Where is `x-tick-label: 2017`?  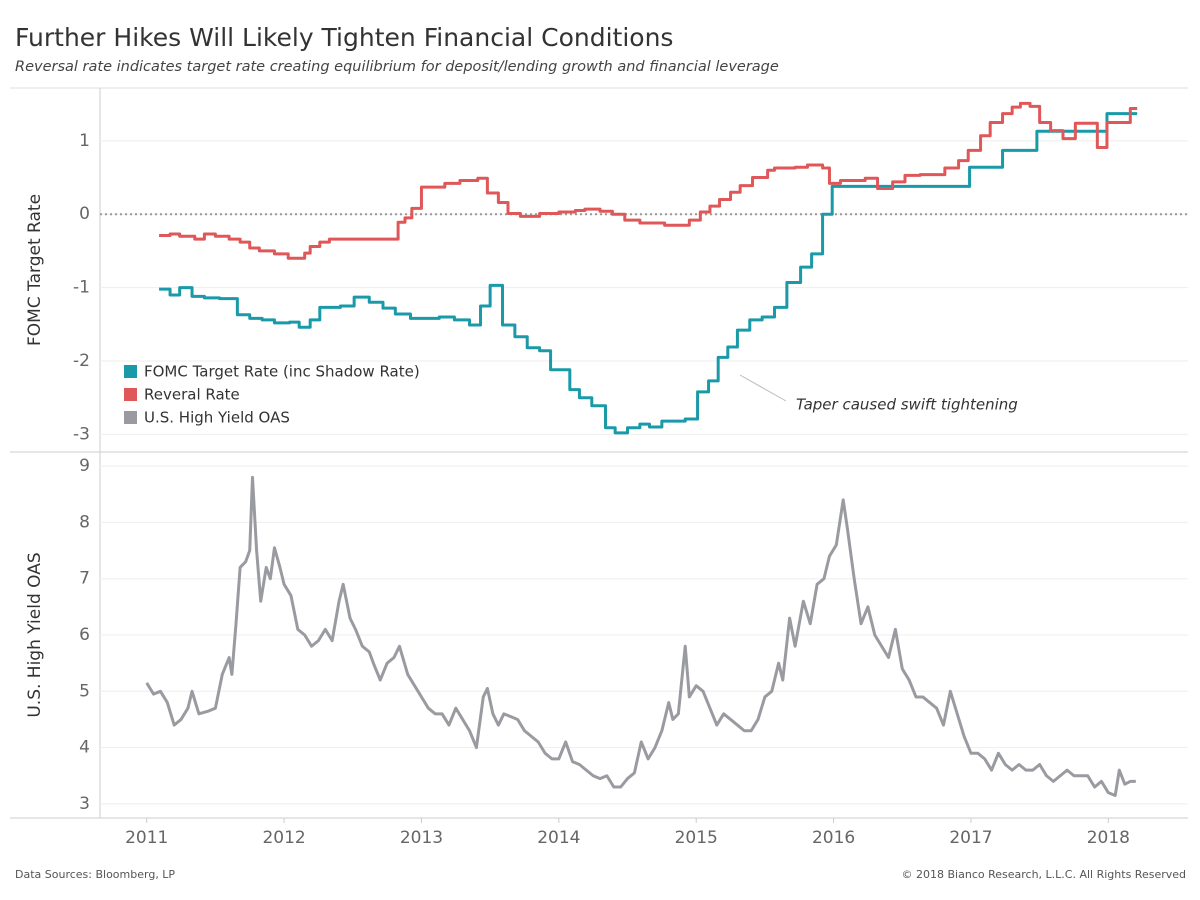
x-tick-label: 2017 is located at coordinates (970, 838).